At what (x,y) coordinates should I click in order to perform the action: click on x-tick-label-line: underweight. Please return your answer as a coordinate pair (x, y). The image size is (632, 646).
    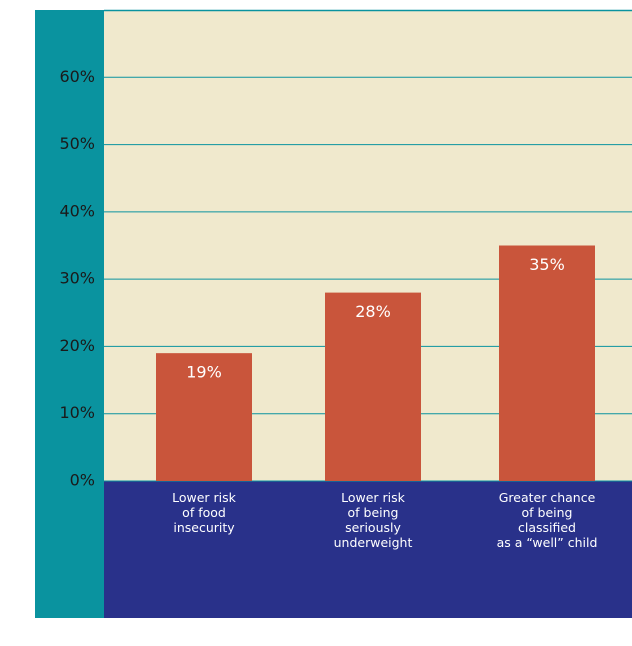
    Looking at the image, I should click on (373, 542).